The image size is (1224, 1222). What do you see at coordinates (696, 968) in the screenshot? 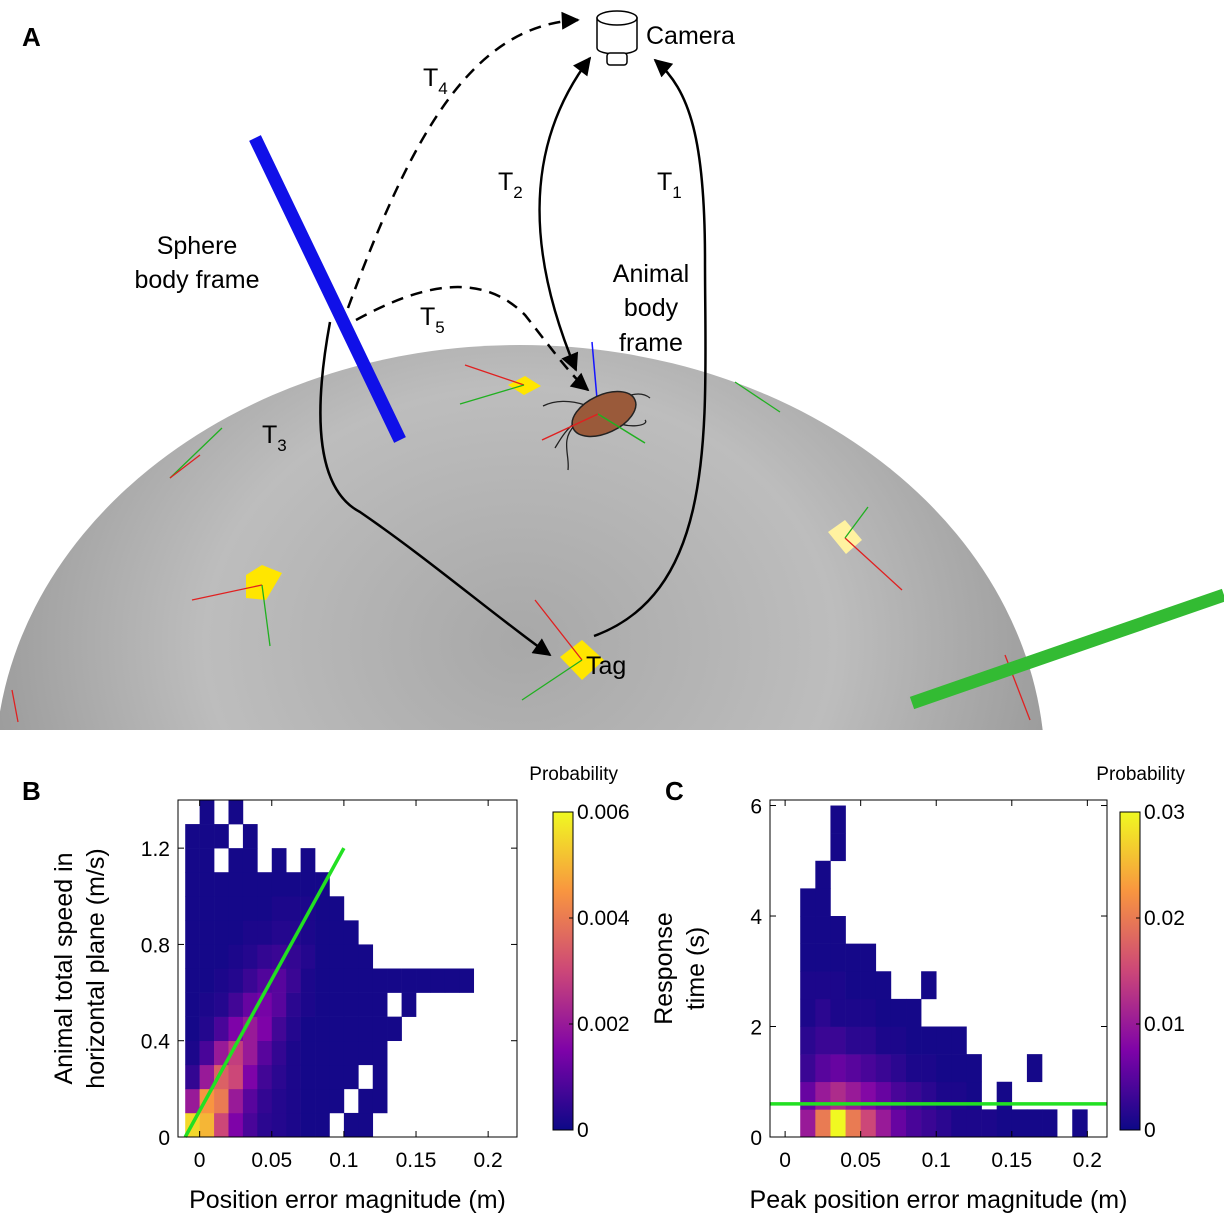
I see `y-axis-label: time (s)` at bounding box center [696, 968].